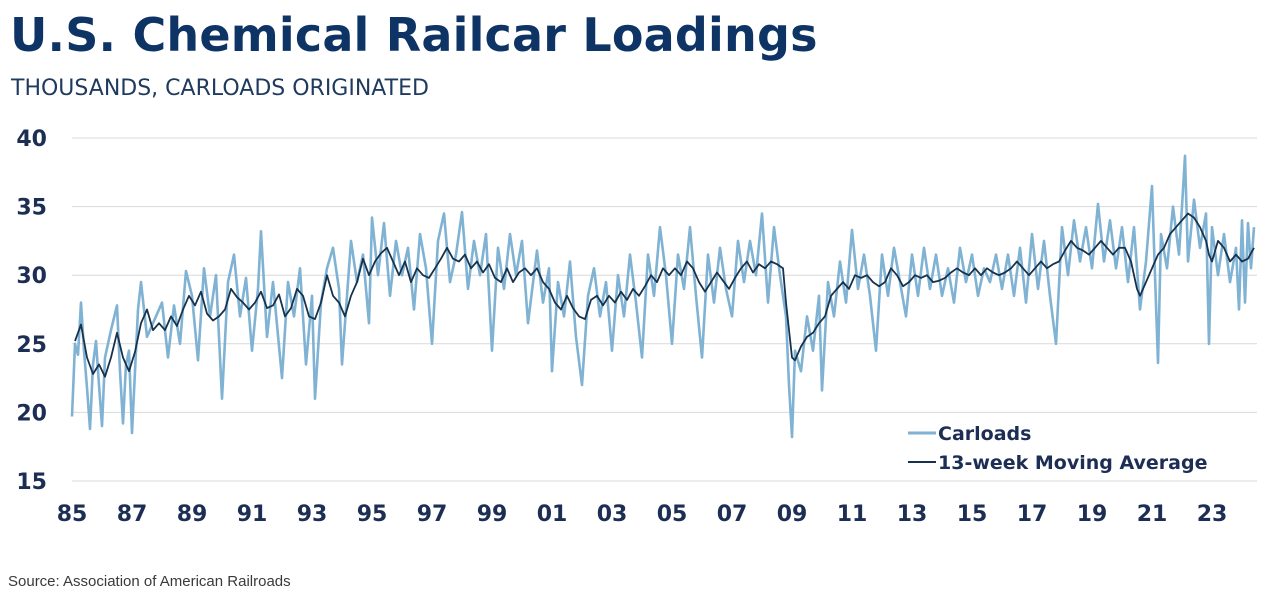  I want to click on x-tick-label: 01, so click(552, 514).